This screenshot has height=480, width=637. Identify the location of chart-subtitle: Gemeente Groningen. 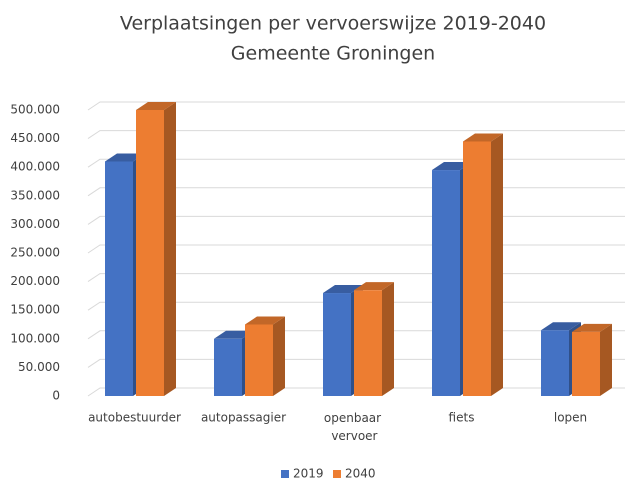
(333, 54).